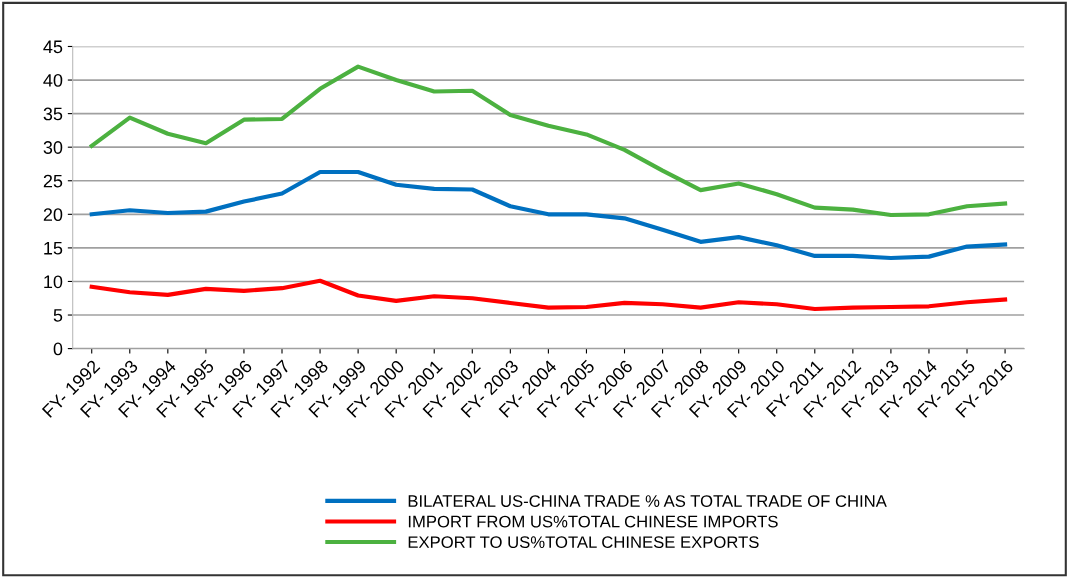 The width and height of the screenshot is (1069, 581). Describe the element at coordinates (58, 349) in the screenshot. I see `y-tick-label: 0` at that location.